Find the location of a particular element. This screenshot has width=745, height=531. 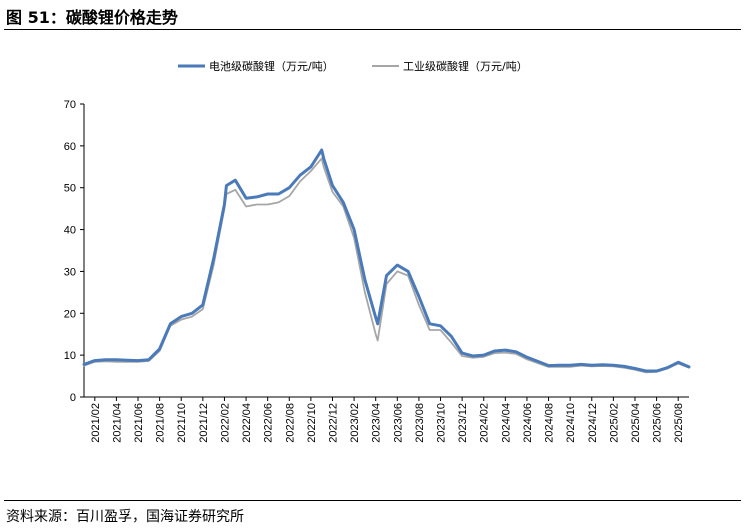

y-tick-label: 10 is located at coordinates (70, 356).